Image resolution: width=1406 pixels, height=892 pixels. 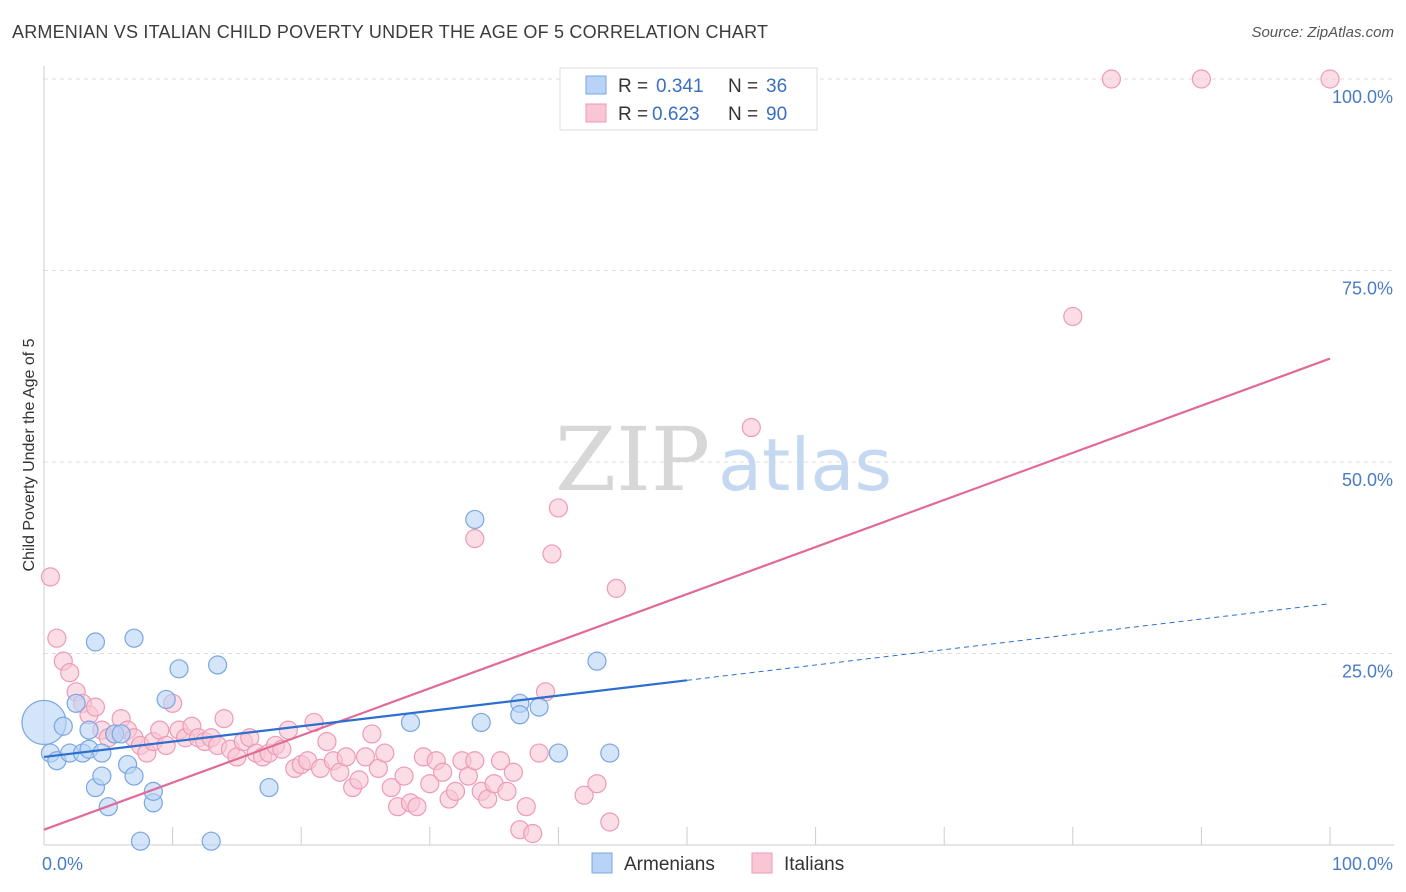 I want to click on source-label: Source: ZipAtlas.com, so click(x=1322, y=32).